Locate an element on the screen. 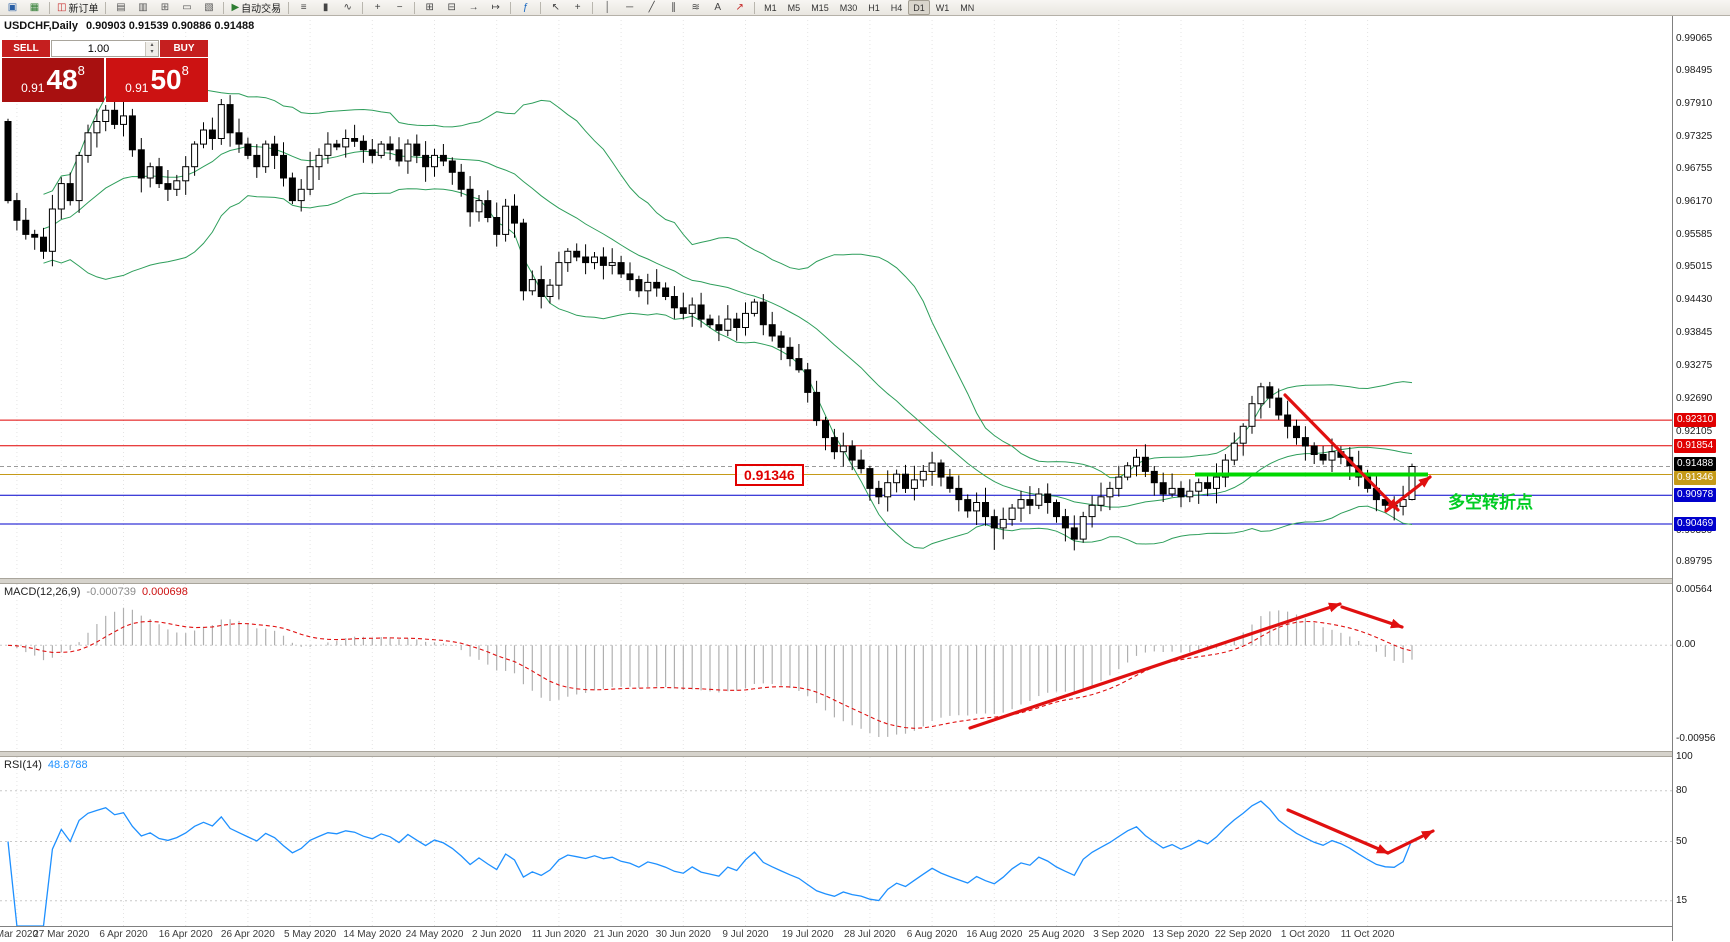  ask-price-point: 8 is located at coordinates (185, 70).